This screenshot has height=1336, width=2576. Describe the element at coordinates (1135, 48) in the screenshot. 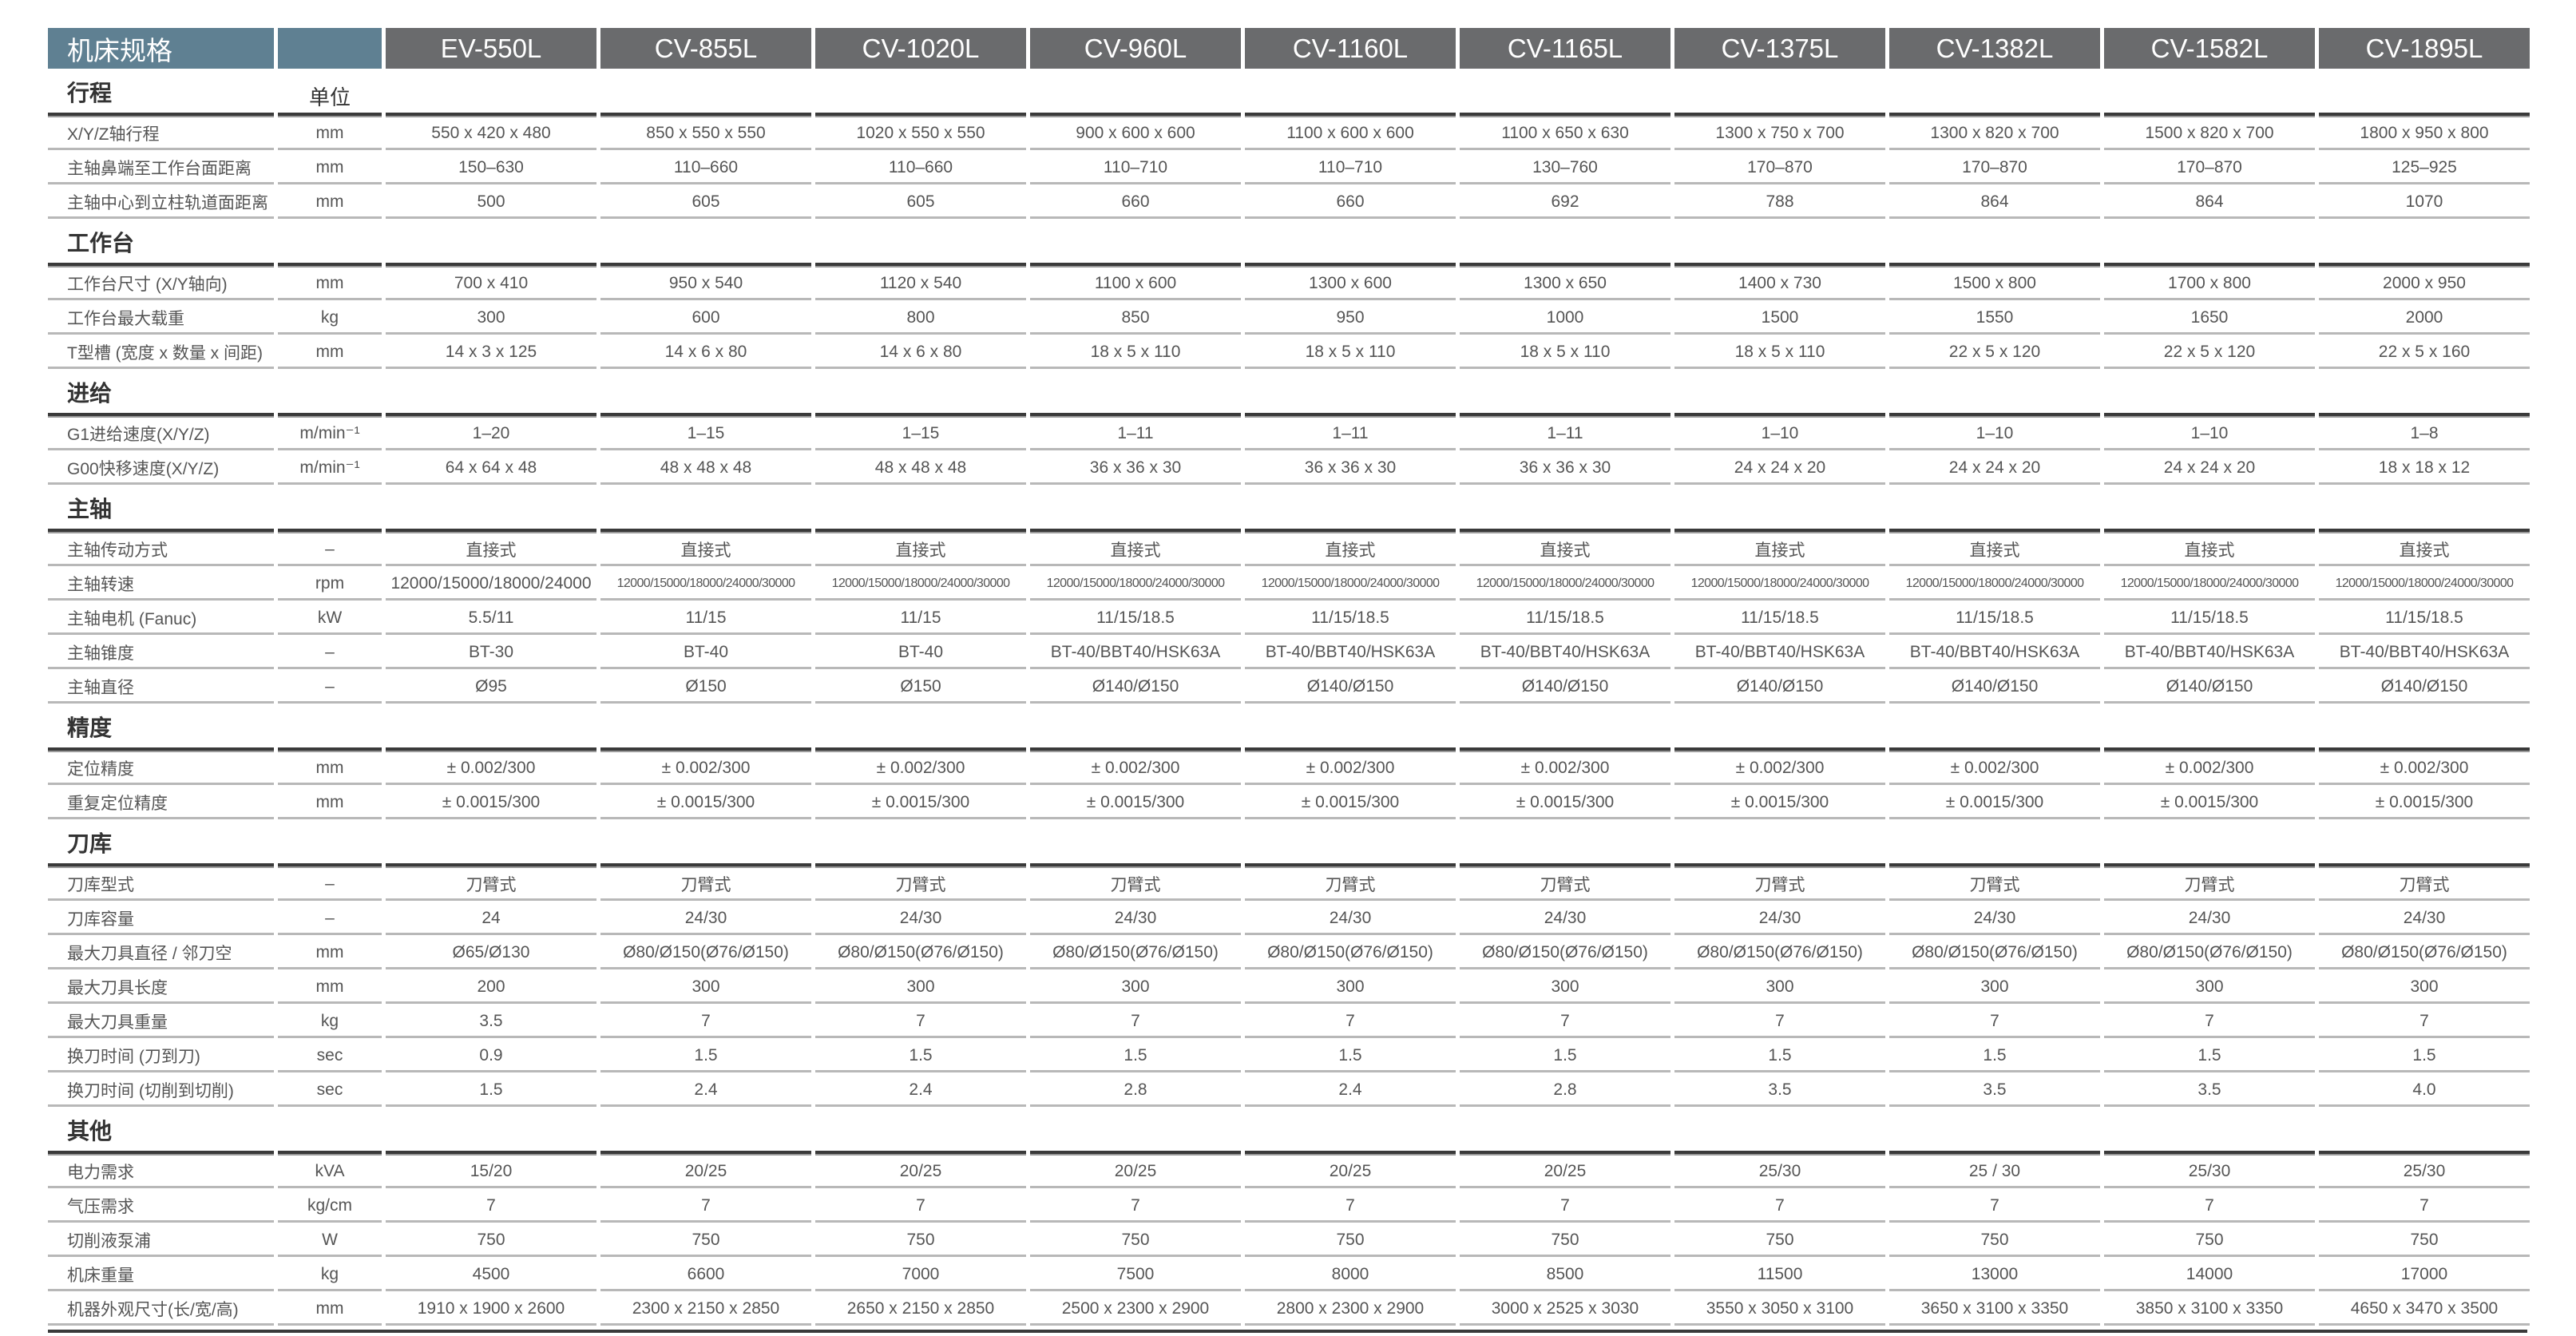

I see `model-header-cv-960l: CV-960L` at that location.